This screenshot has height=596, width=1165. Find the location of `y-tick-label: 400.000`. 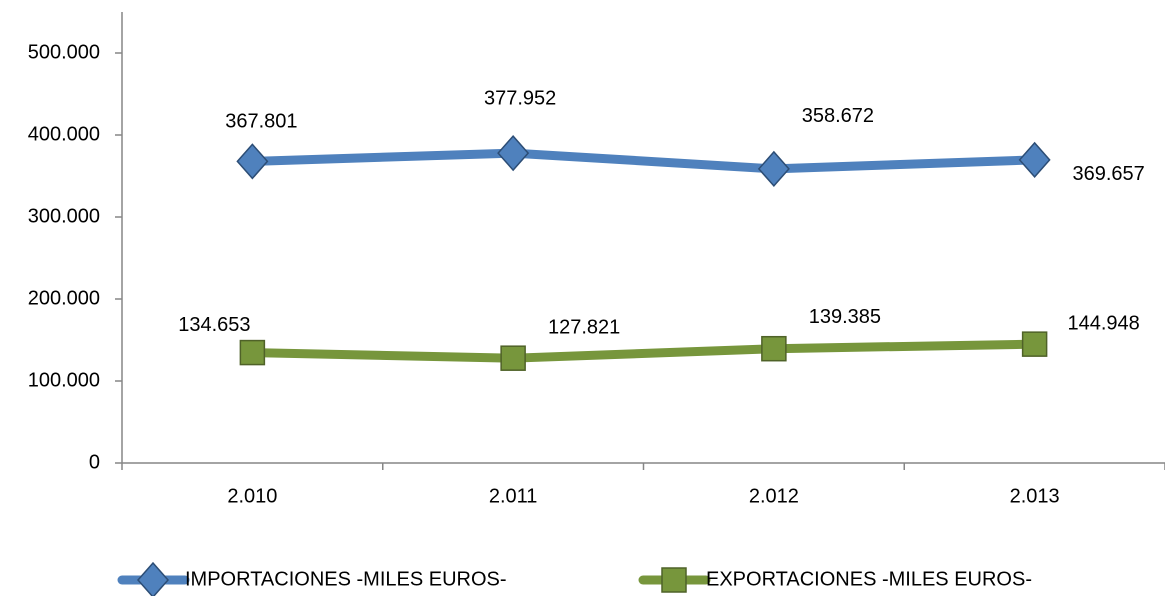

y-tick-label: 400.000 is located at coordinates (64, 134).